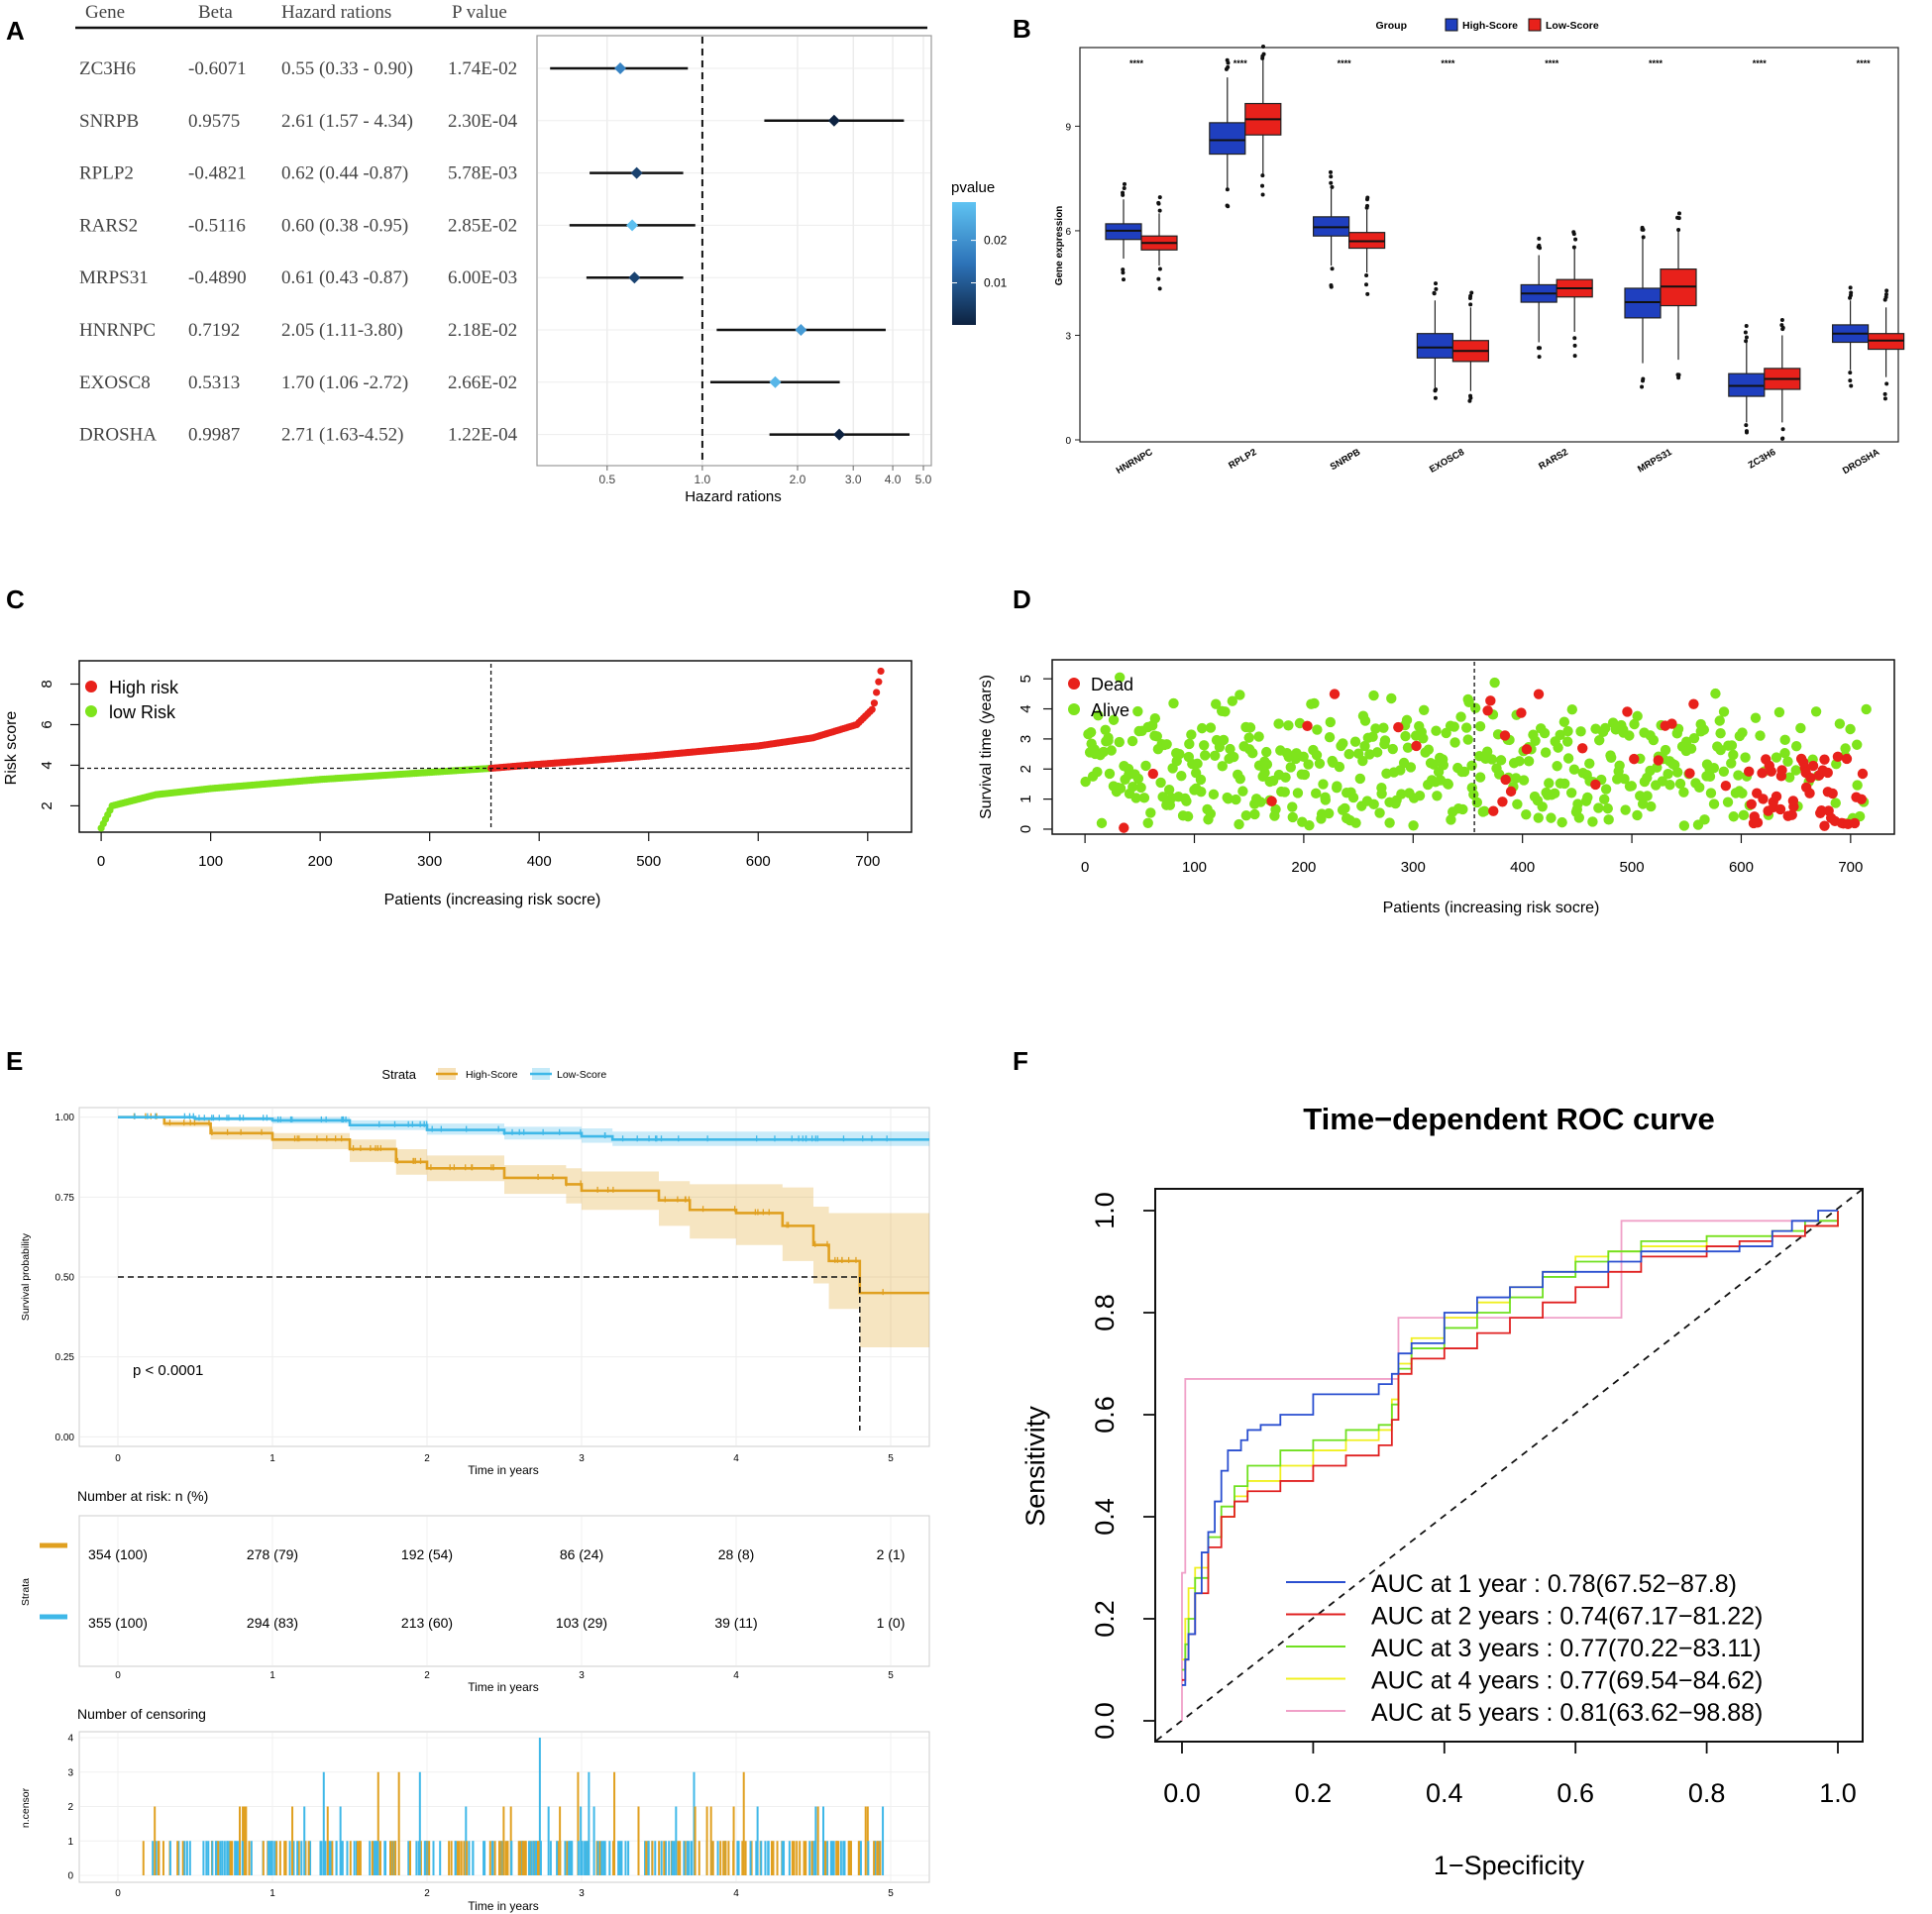 The height and width of the screenshot is (1914, 1932). I want to click on box-ylabel: Gene expression, so click(1059, 246).